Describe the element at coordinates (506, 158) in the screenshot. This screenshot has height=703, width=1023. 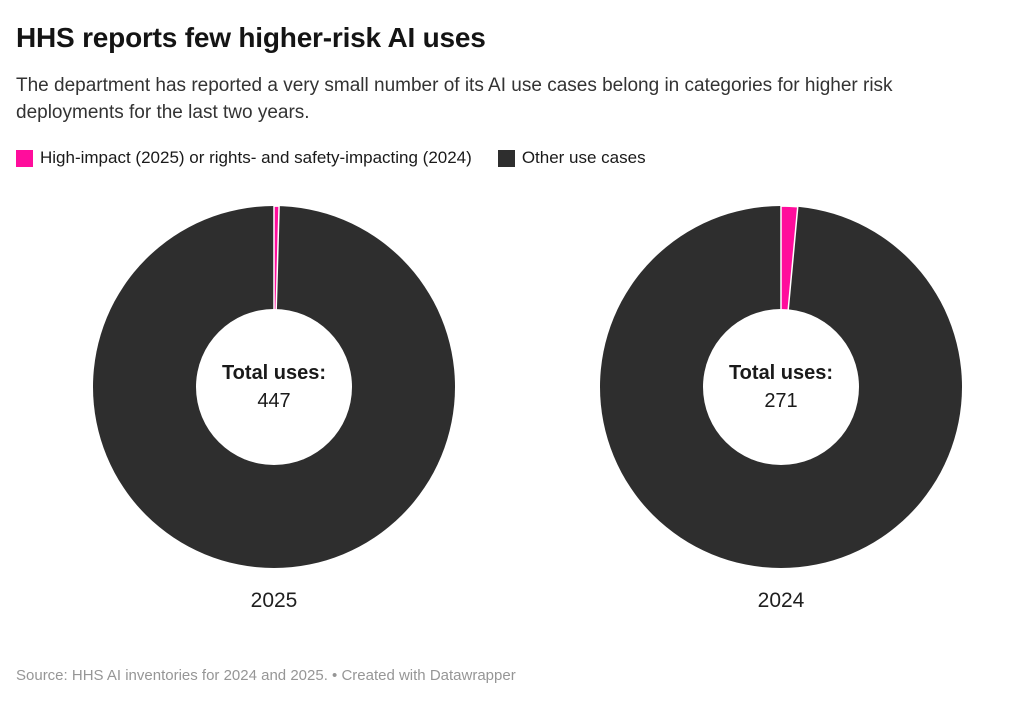
I see `legend-swatch-other-icon` at that location.